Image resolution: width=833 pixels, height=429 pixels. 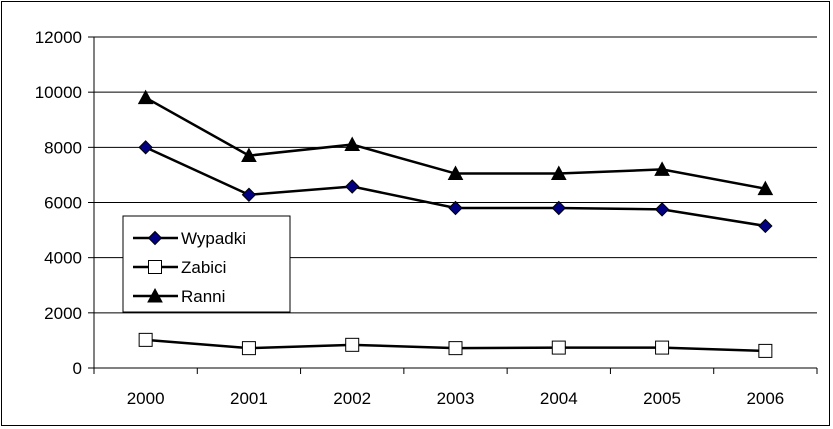 What do you see at coordinates (203, 267) in the screenshot?
I see `legend-label-zabici: Zabici` at bounding box center [203, 267].